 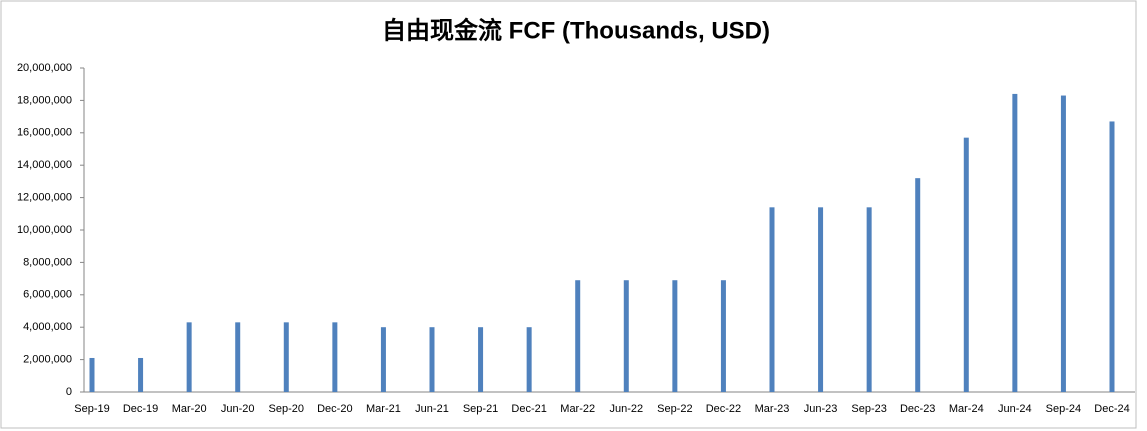 What do you see at coordinates (674, 409) in the screenshot?
I see `x-tick-label: Sep-22` at bounding box center [674, 409].